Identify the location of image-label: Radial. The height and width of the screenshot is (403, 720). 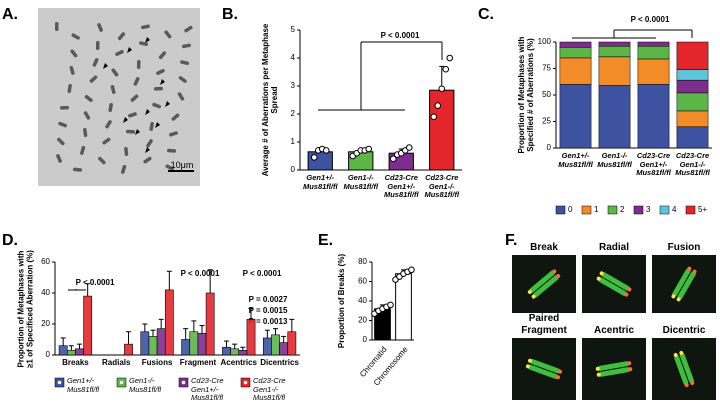
(613, 247).